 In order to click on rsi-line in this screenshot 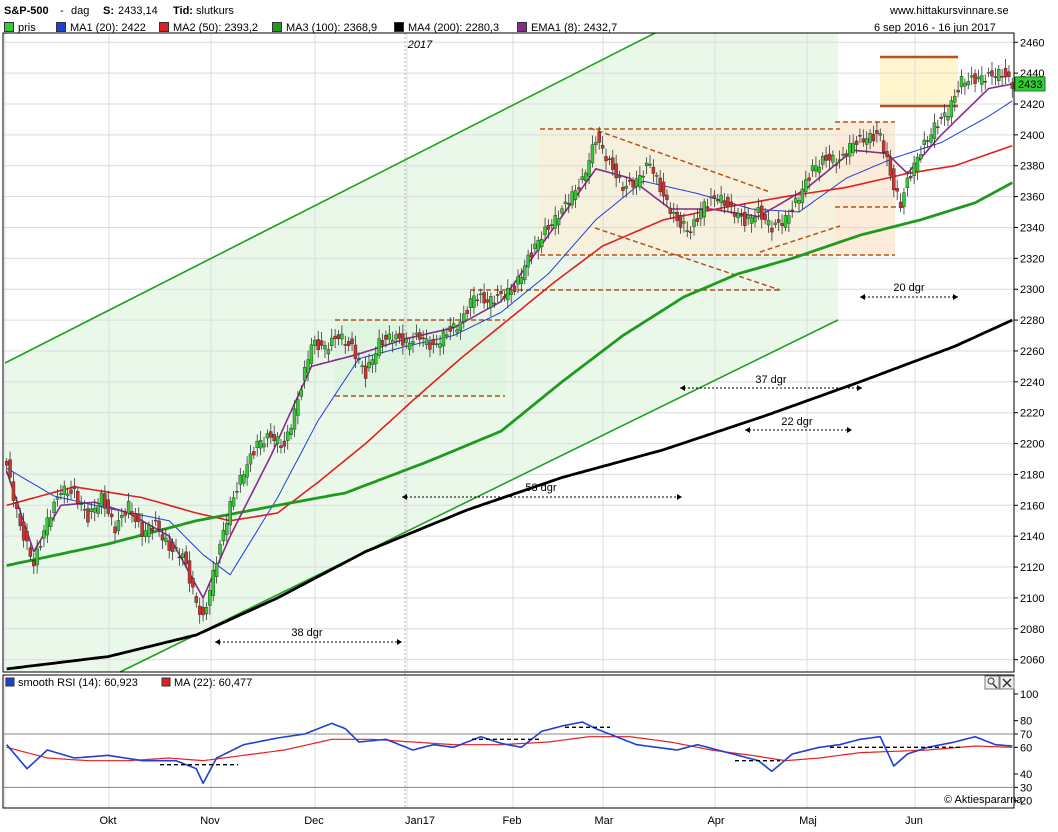, I will do `click(509, 753)`.